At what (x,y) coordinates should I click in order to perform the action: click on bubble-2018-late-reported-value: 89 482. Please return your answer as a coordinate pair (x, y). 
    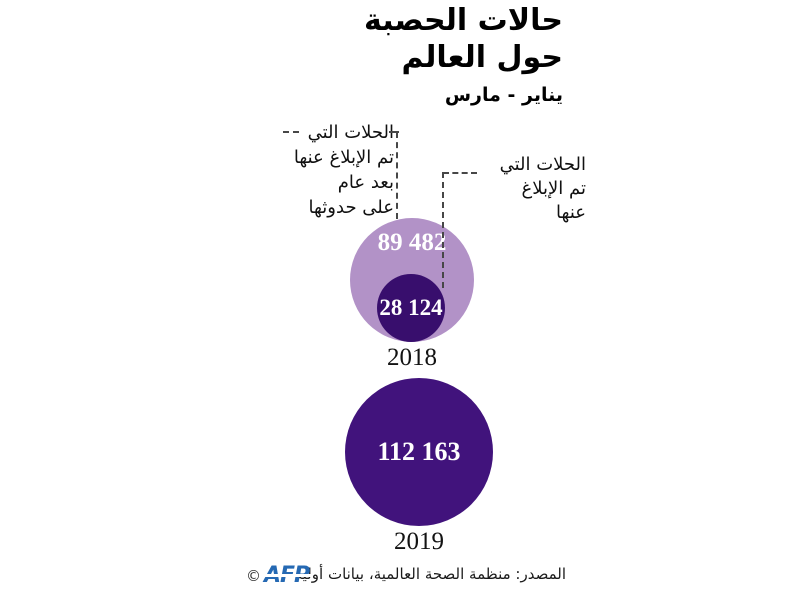
    Looking at the image, I should click on (412, 242).